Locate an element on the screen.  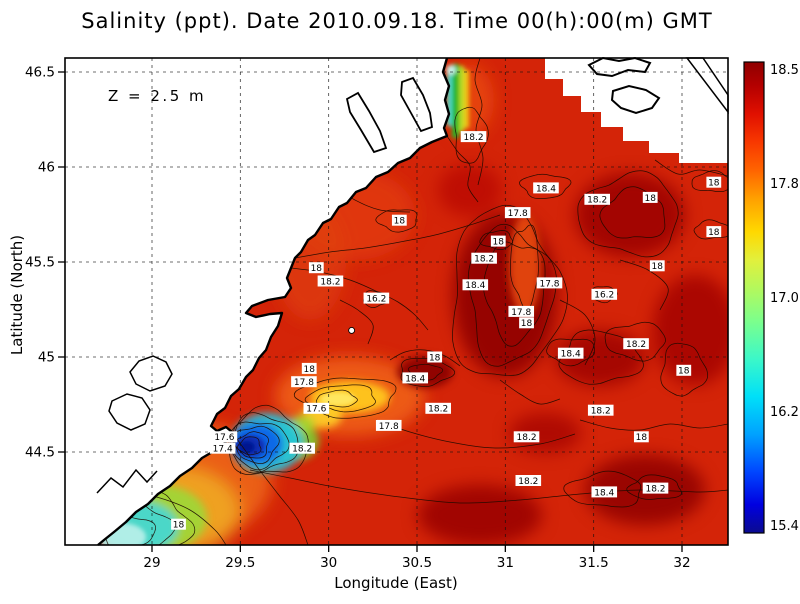
colorbar-labels: 18.5 17.8 17.0 16.2 15.4 is located at coordinates (784, 298).